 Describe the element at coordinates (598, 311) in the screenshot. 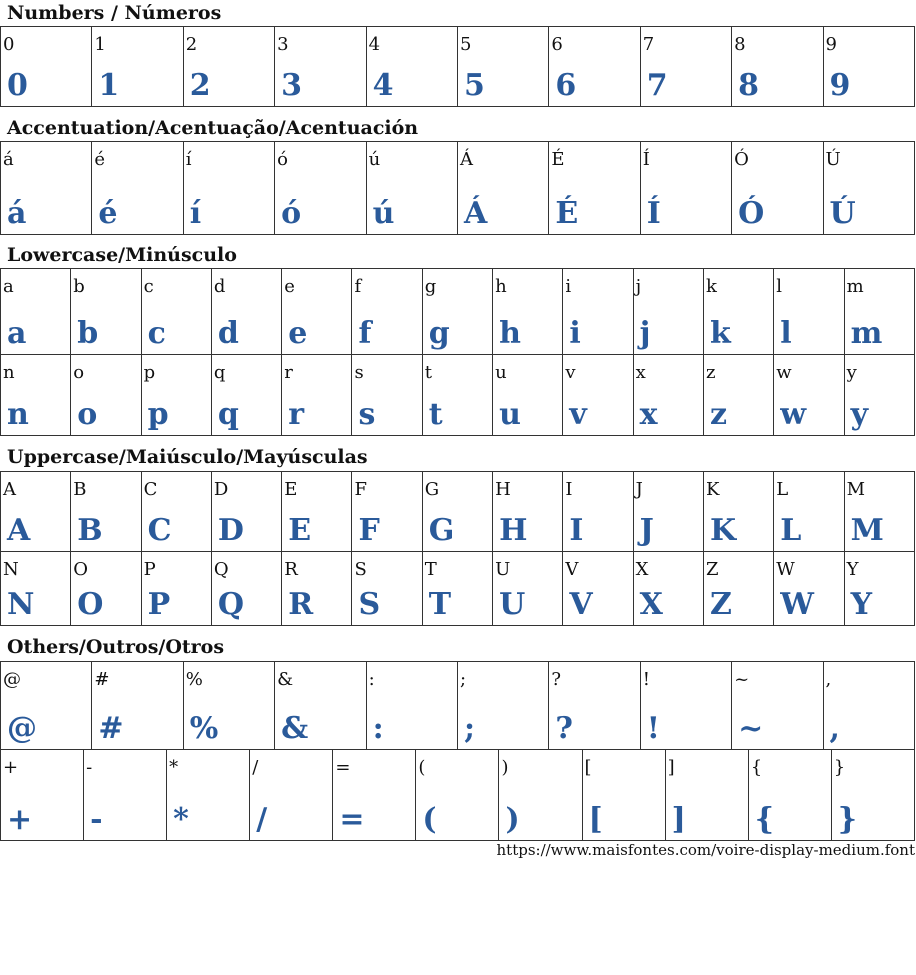

I see `glyph-cell: i i` at that location.